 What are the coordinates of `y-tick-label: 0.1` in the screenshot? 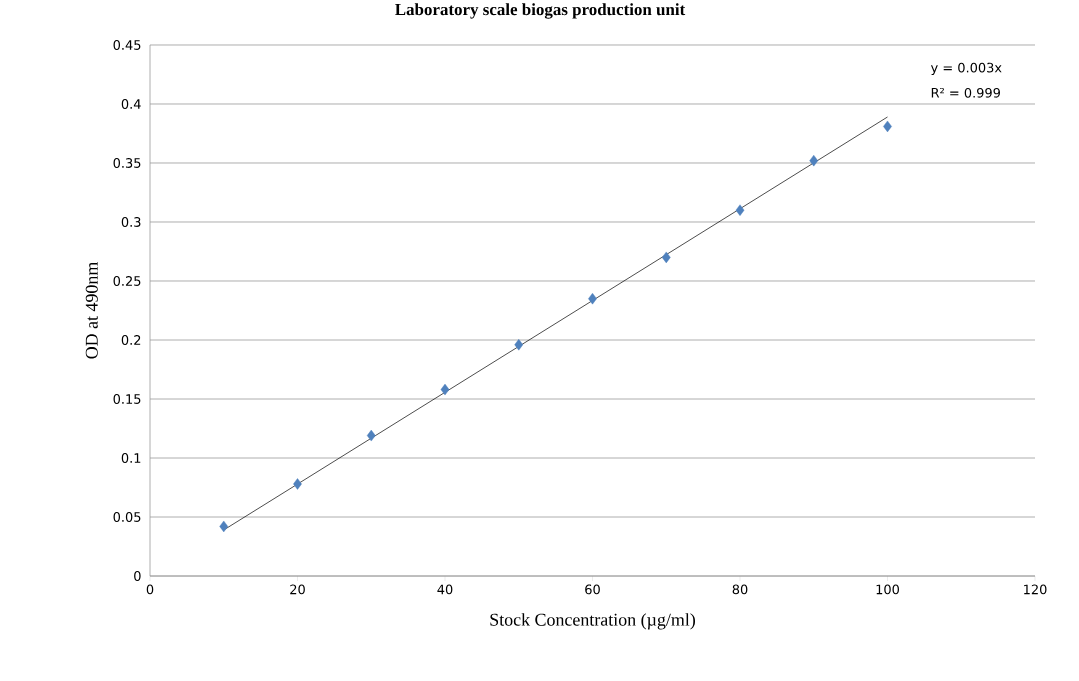 It's located at (131, 458).